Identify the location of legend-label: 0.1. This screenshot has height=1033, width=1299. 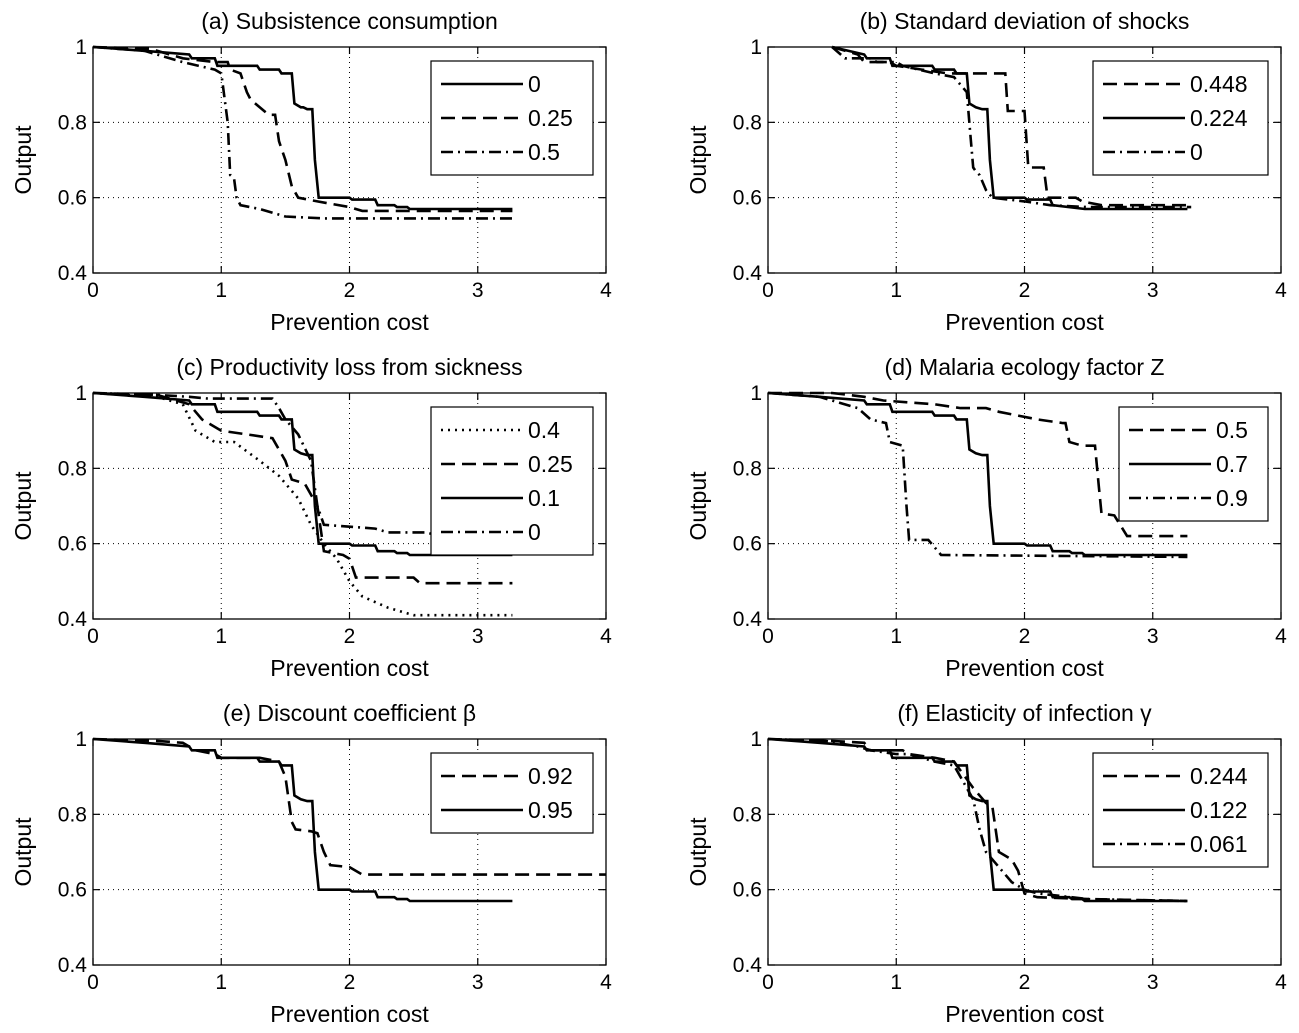
(544, 498).